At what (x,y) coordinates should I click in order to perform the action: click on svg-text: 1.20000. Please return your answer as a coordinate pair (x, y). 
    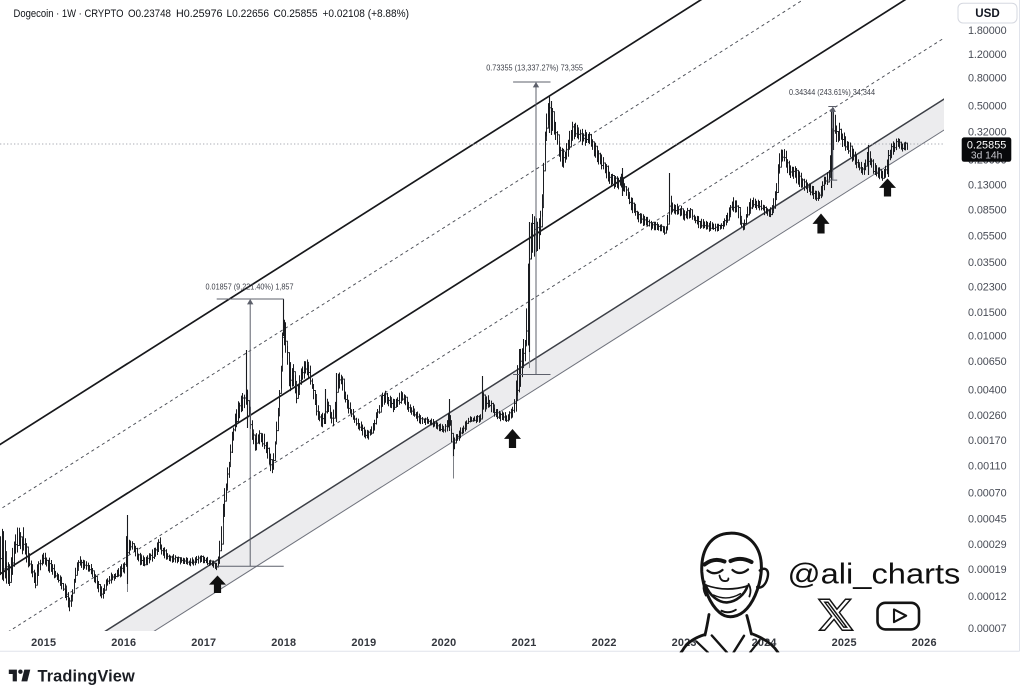
    Looking at the image, I should click on (987, 55).